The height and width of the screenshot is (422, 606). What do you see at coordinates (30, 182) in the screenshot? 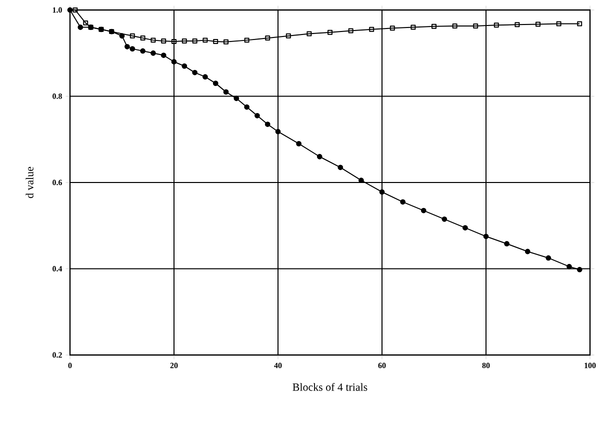
I see `y-axis-title: d value` at bounding box center [30, 182].